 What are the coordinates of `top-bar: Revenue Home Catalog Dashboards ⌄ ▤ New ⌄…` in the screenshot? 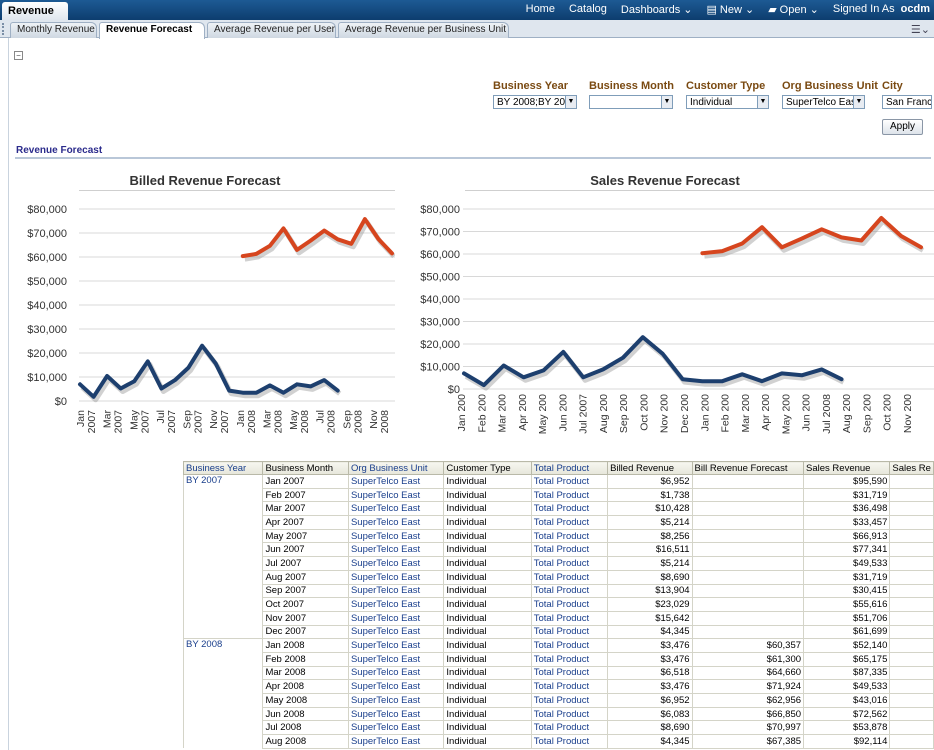 It's located at (467, 10).